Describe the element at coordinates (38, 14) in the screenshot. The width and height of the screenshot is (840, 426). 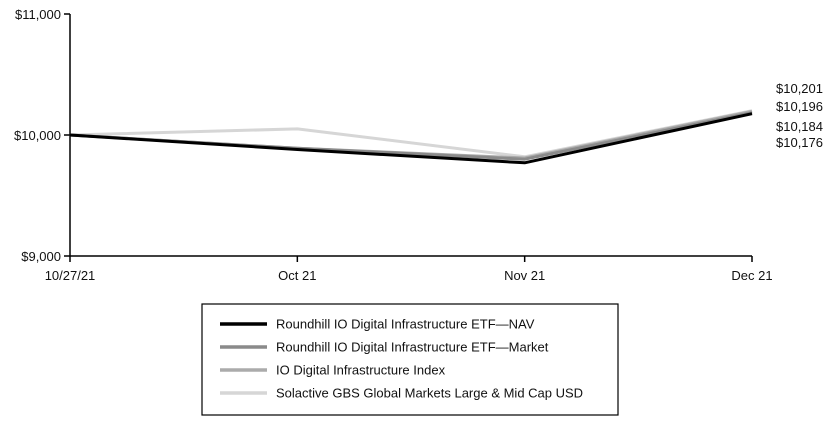
I see `y-tick-label: $11,000` at that location.